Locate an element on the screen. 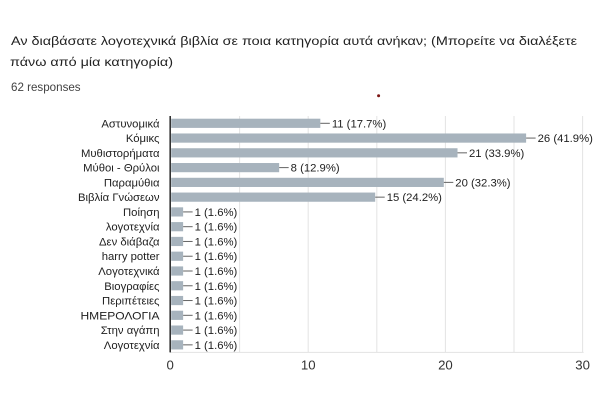 Image resolution: width=600 pixels, height=400 pixels. svg-text: 0 is located at coordinates (170, 365).